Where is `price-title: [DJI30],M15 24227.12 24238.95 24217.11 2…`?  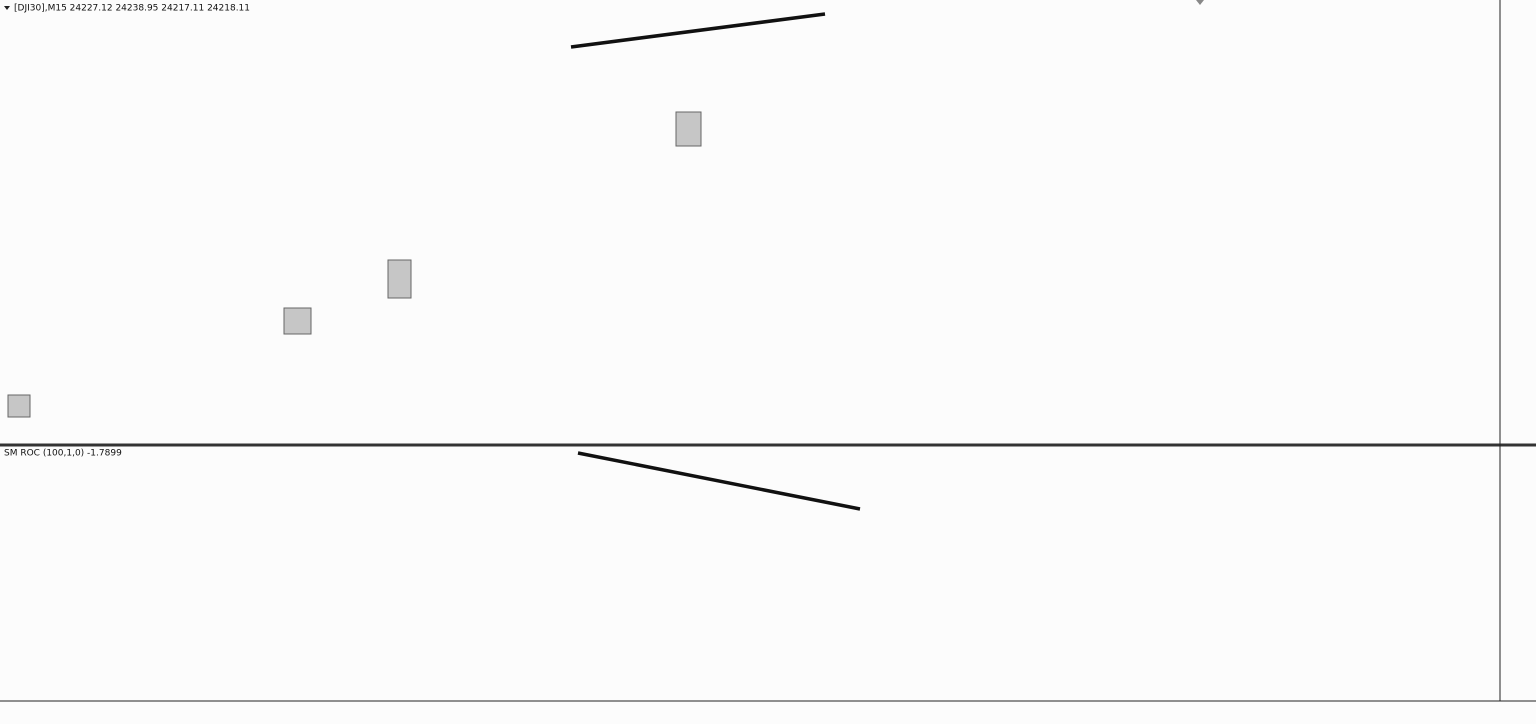
price-title: [DJI30],M15 24227.12 24238.95 24217.11 2… is located at coordinates (132, 9).